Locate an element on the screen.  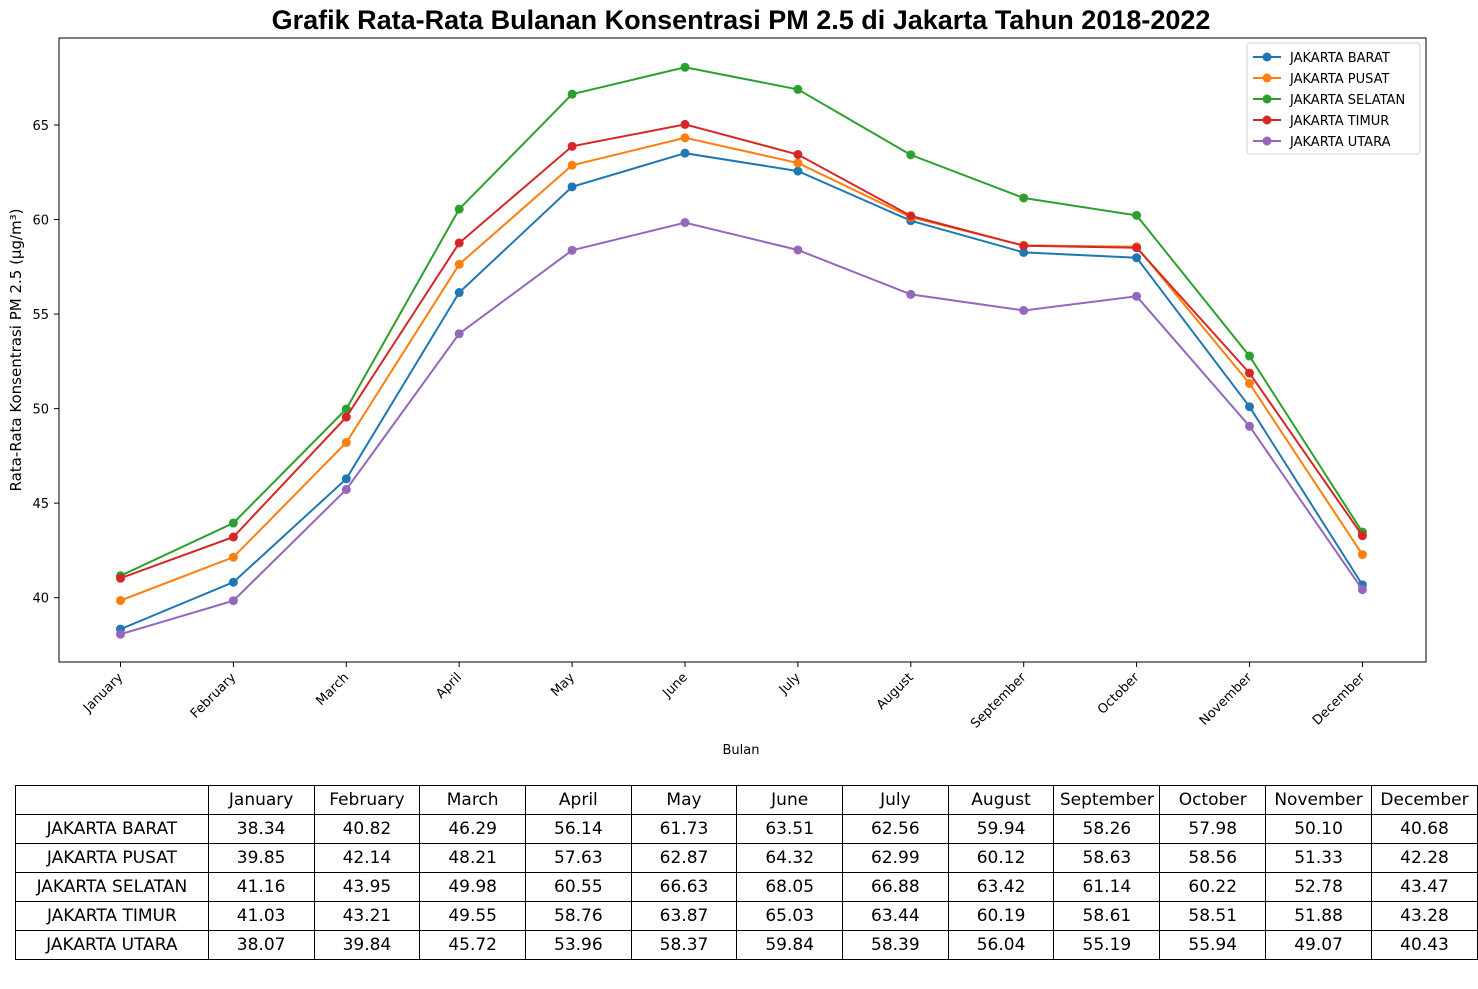
table-cell: 49.98 is located at coordinates (472, 887).